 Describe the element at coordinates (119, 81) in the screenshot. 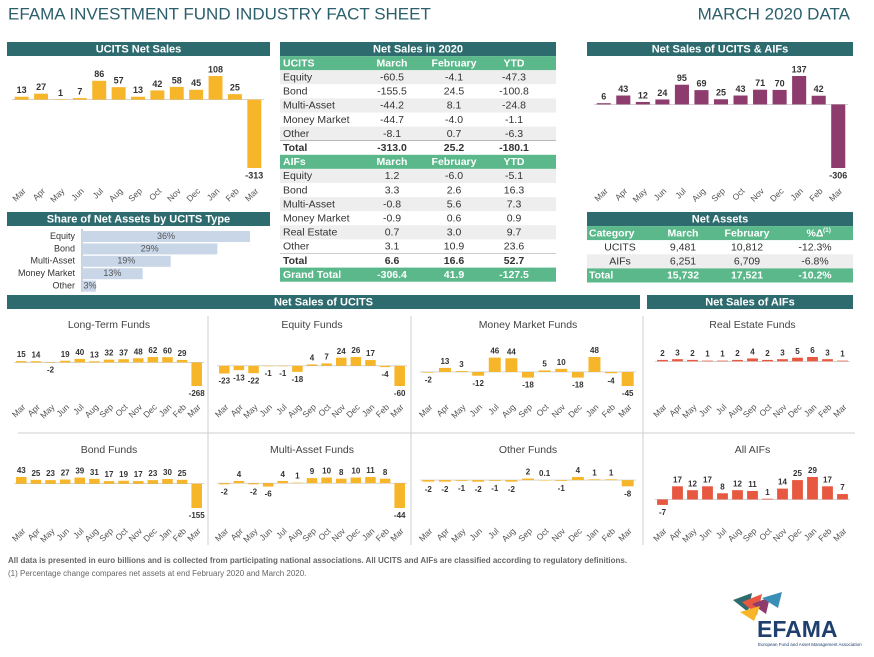

I see `data-label: 57` at that location.